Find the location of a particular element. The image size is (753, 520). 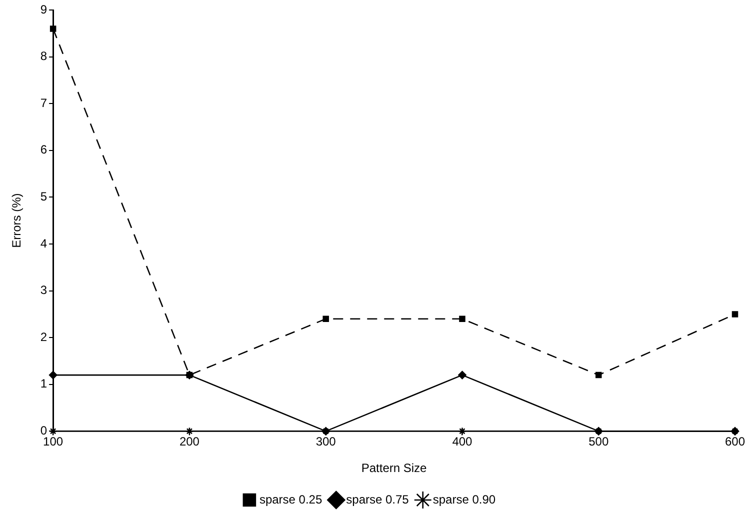

y-tick-label: 5 is located at coordinates (44, 197).